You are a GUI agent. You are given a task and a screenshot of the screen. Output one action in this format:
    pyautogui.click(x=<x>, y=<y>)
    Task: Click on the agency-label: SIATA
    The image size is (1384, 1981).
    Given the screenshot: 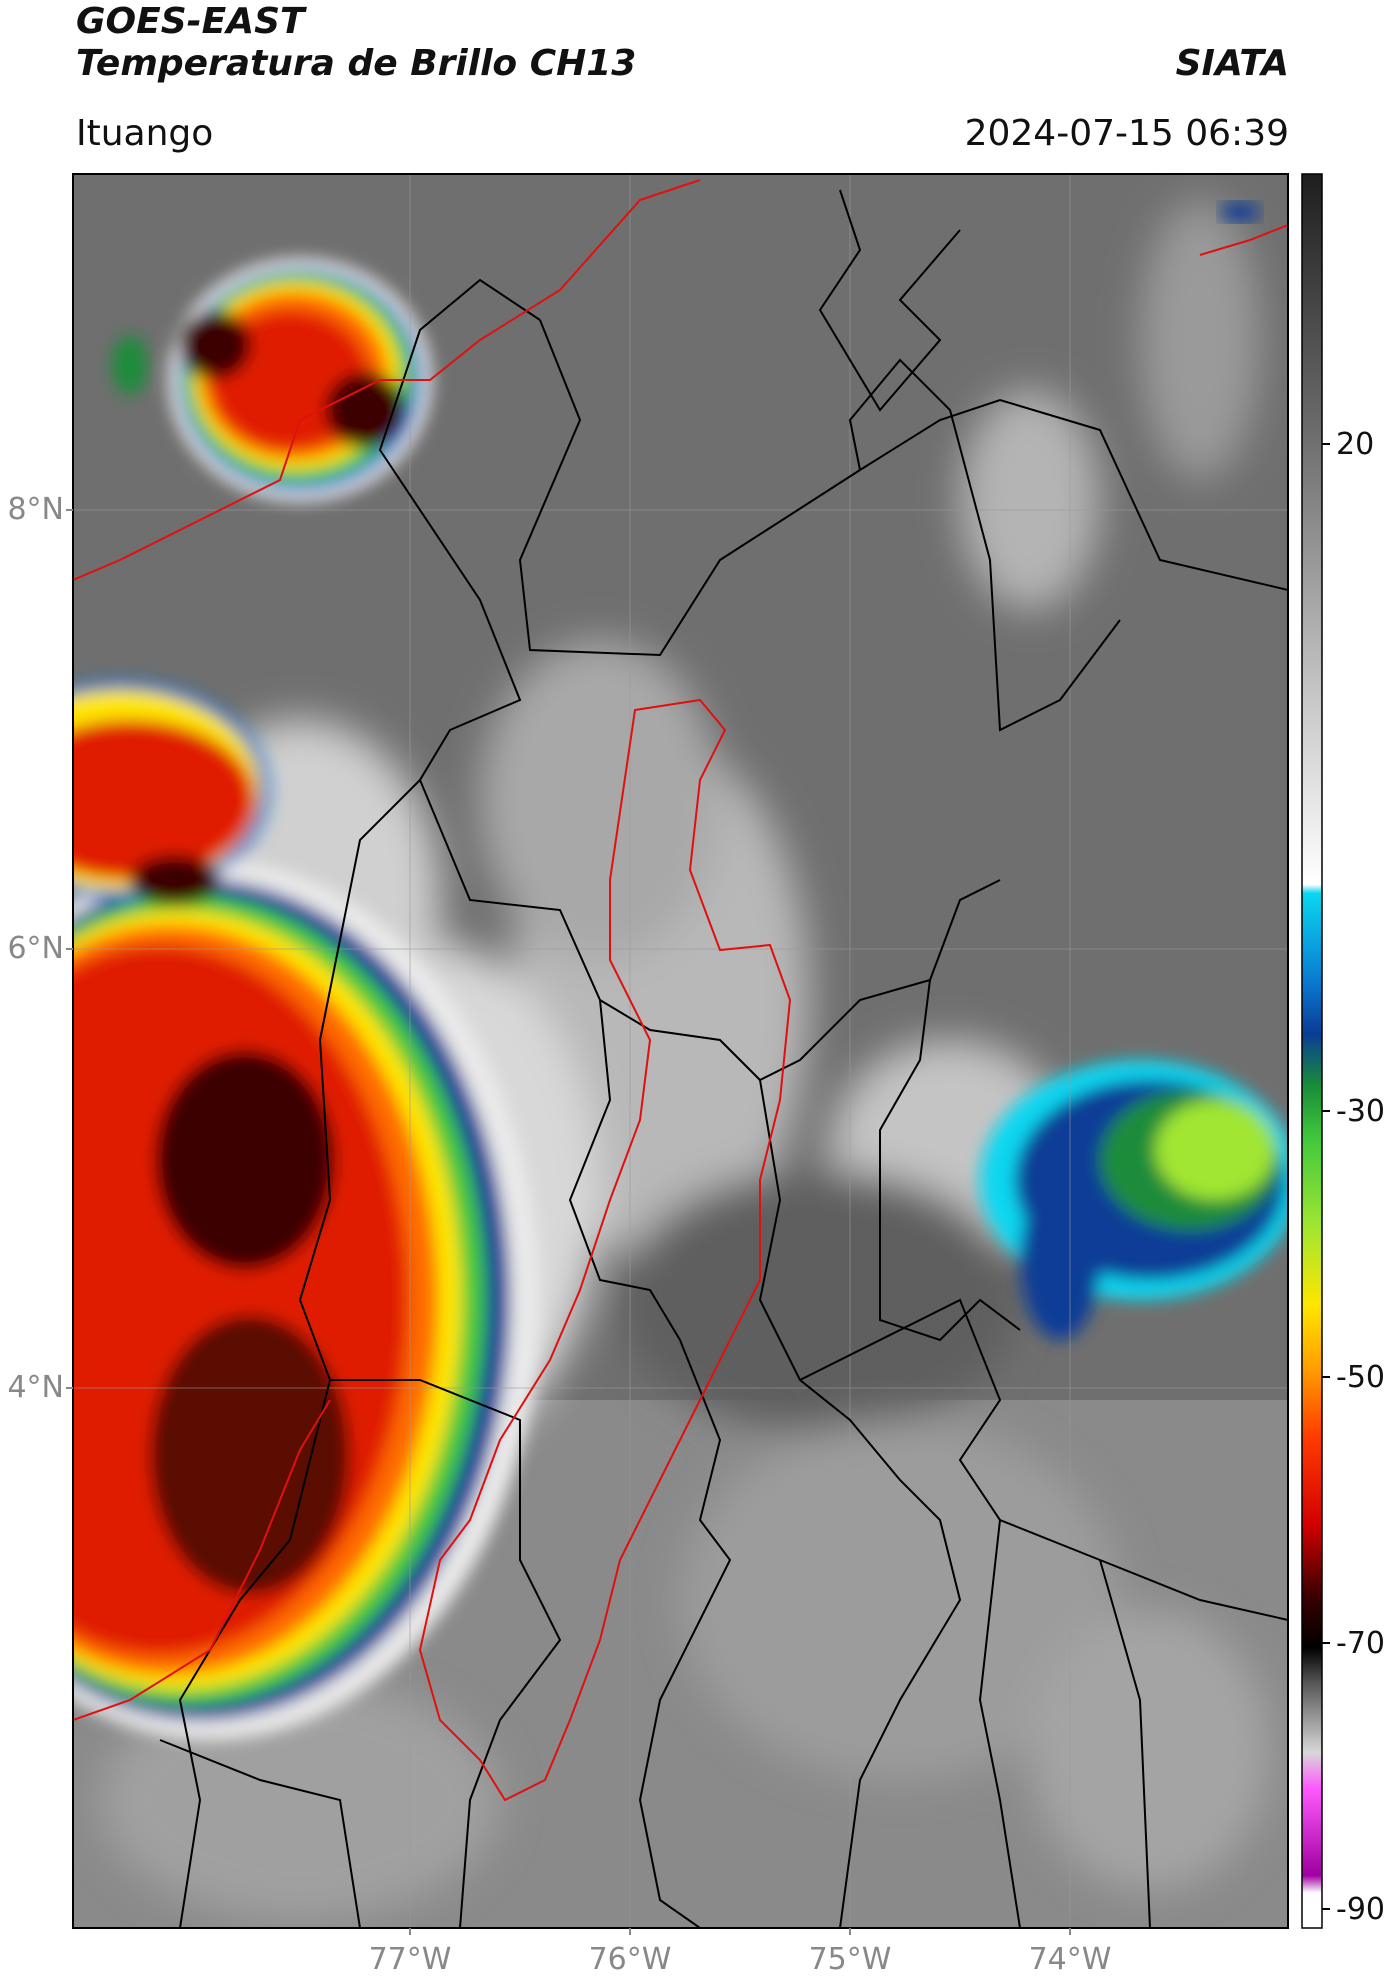 What is the action you would take?
    pyautogui.click(x=1232, y=63)
    